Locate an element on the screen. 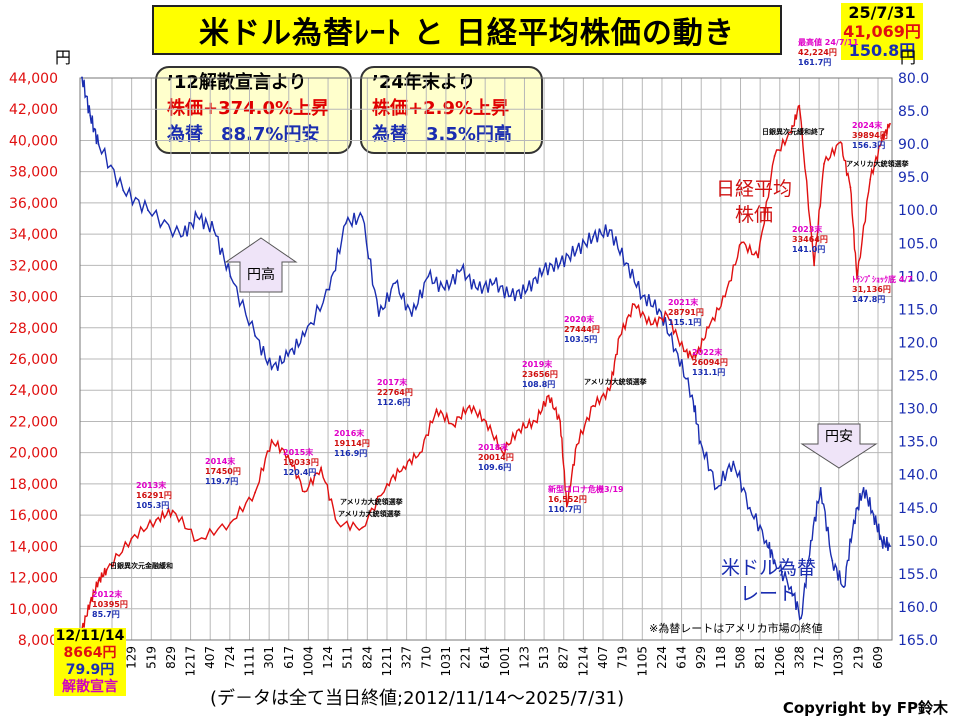 This screenshot has width=960, height=720. x-tick-label: 118 is located at coordinates (721, 657).